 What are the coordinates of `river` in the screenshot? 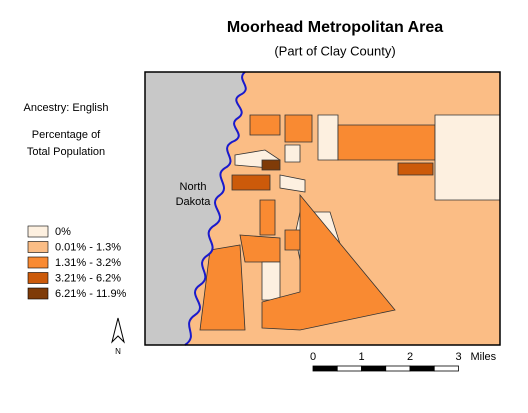 It's located at (215, 208).